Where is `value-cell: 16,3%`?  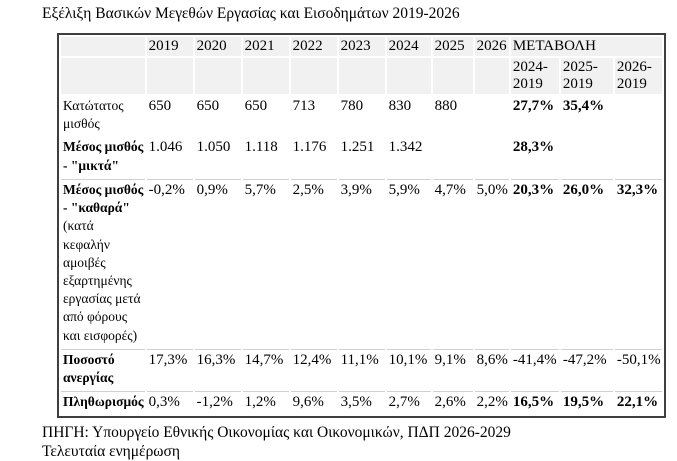
value-cell: 16,3% is located at coordinates (217, 368).